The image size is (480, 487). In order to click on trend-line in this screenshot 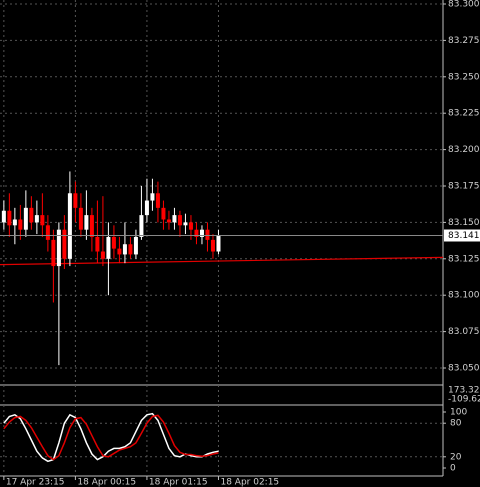, I will do `click(222, 261)`.